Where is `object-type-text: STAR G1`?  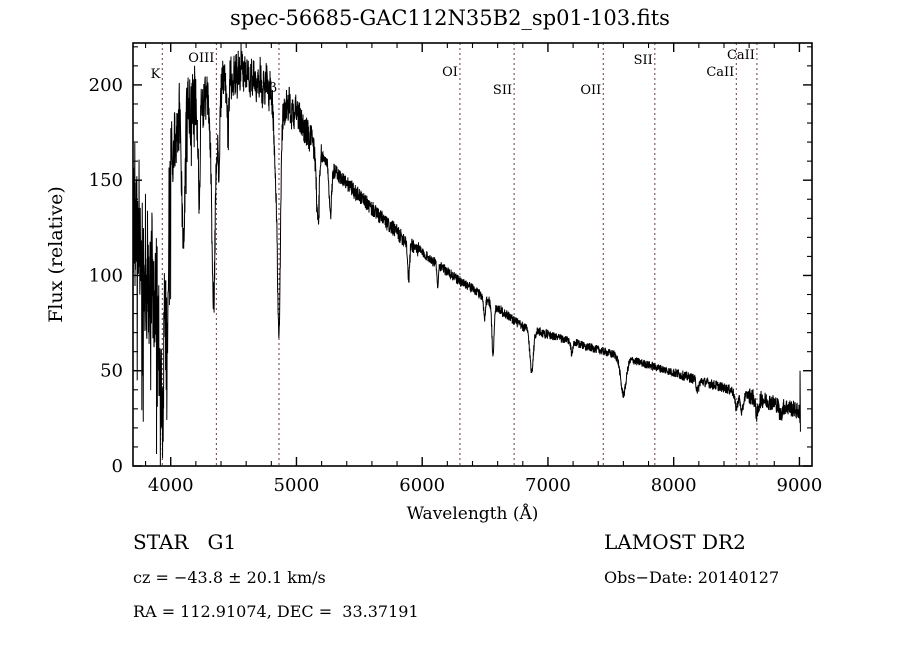
object-type-text: STAR G1 is located at coordinates (185, 542).